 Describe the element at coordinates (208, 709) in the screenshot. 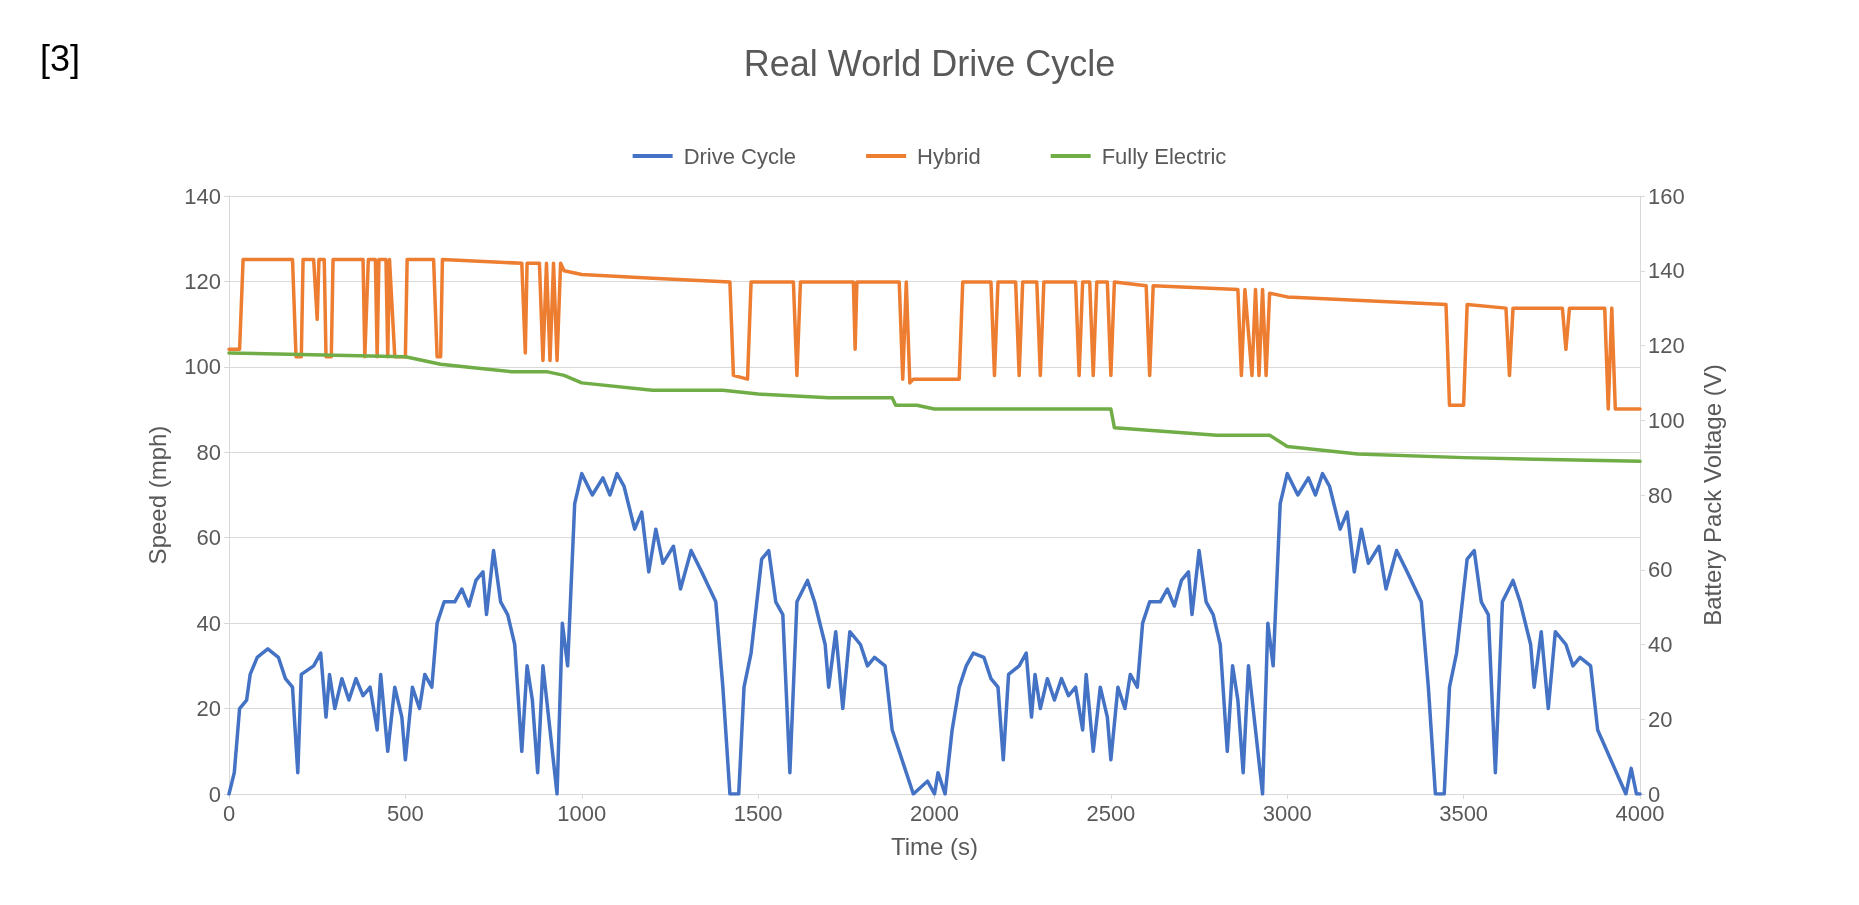

I see `y-tick-label: 20` at that location.